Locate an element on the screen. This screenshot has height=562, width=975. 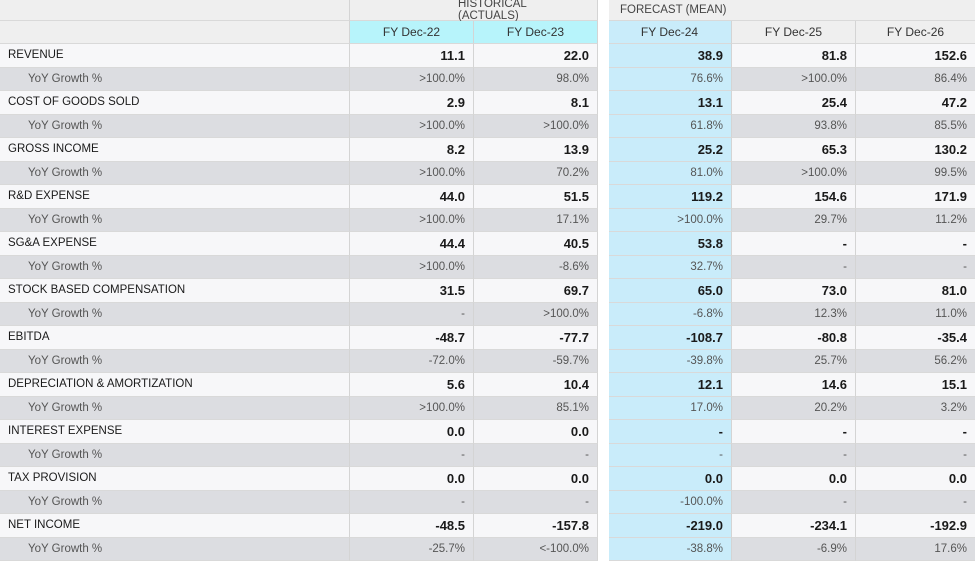
table-row: NET INCOME -48.5 -157.8 -219.0 -234.1 -192.9 is located at coordinates (487, 526).